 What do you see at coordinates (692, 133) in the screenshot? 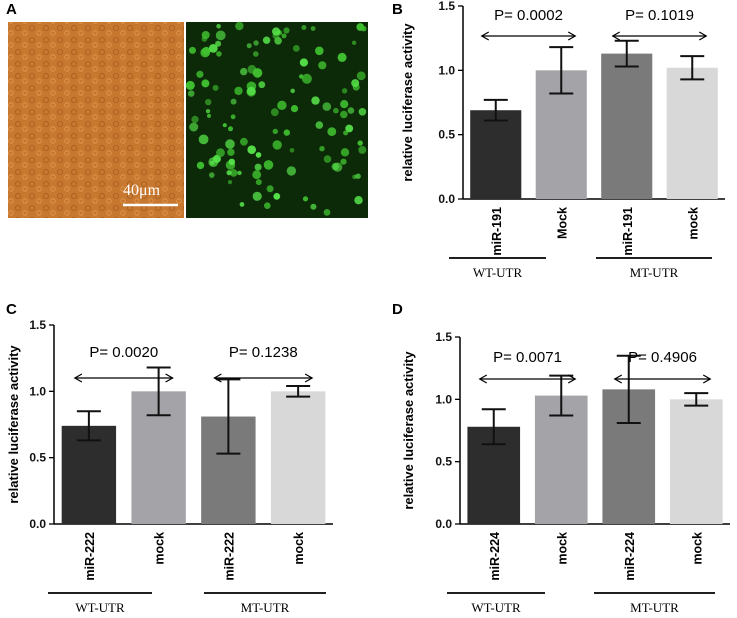
I see `bar` at bounding box center [692, 133].